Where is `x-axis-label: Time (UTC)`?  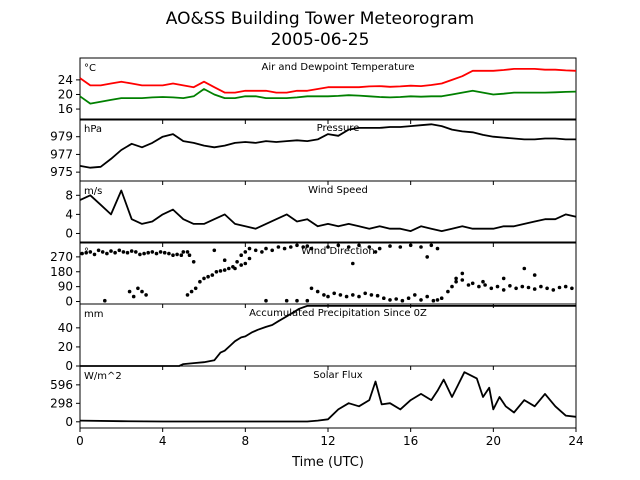 x-axis-label: Time (UTC) is located at coordinates (327, 462).